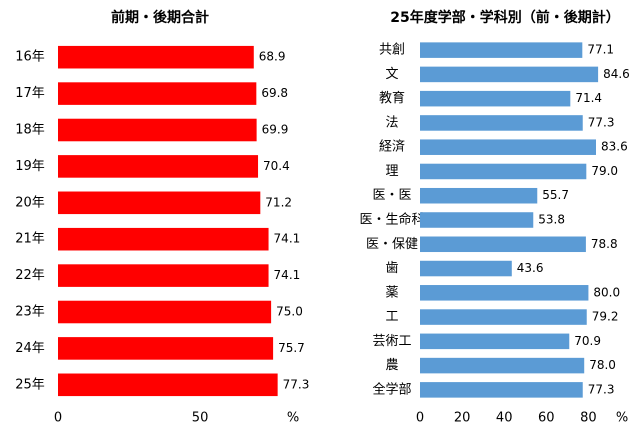 The width and height of the screenshot is (640, 429). Describe the element at coordinates (555, 195) in the screenshot. I see `value-label: 55.7` at that location.